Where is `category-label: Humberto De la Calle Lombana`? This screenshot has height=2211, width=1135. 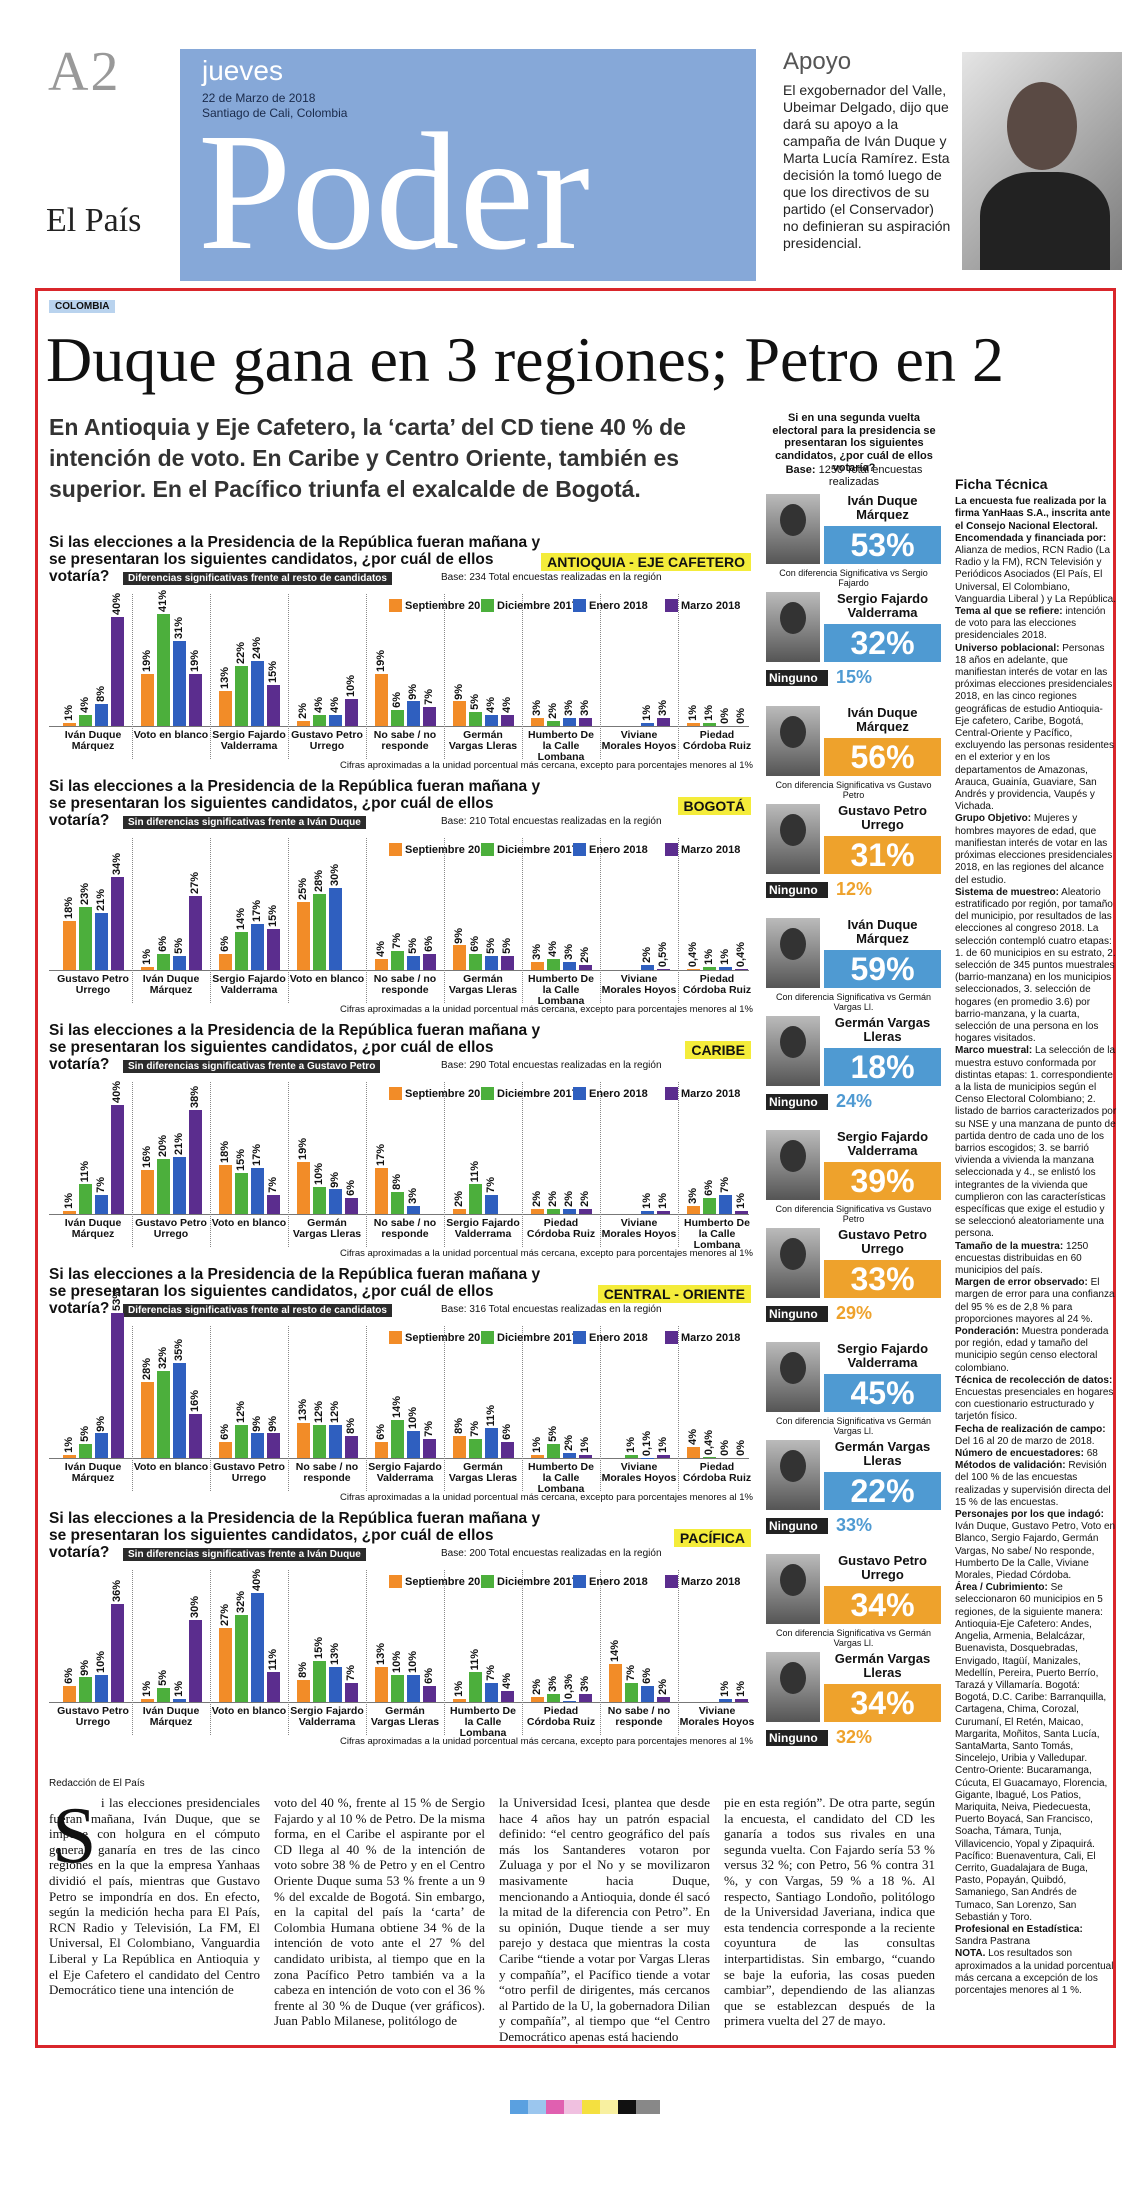
category-label: Humberto De la Calle Lombana is located at coordinates (483, 1722).